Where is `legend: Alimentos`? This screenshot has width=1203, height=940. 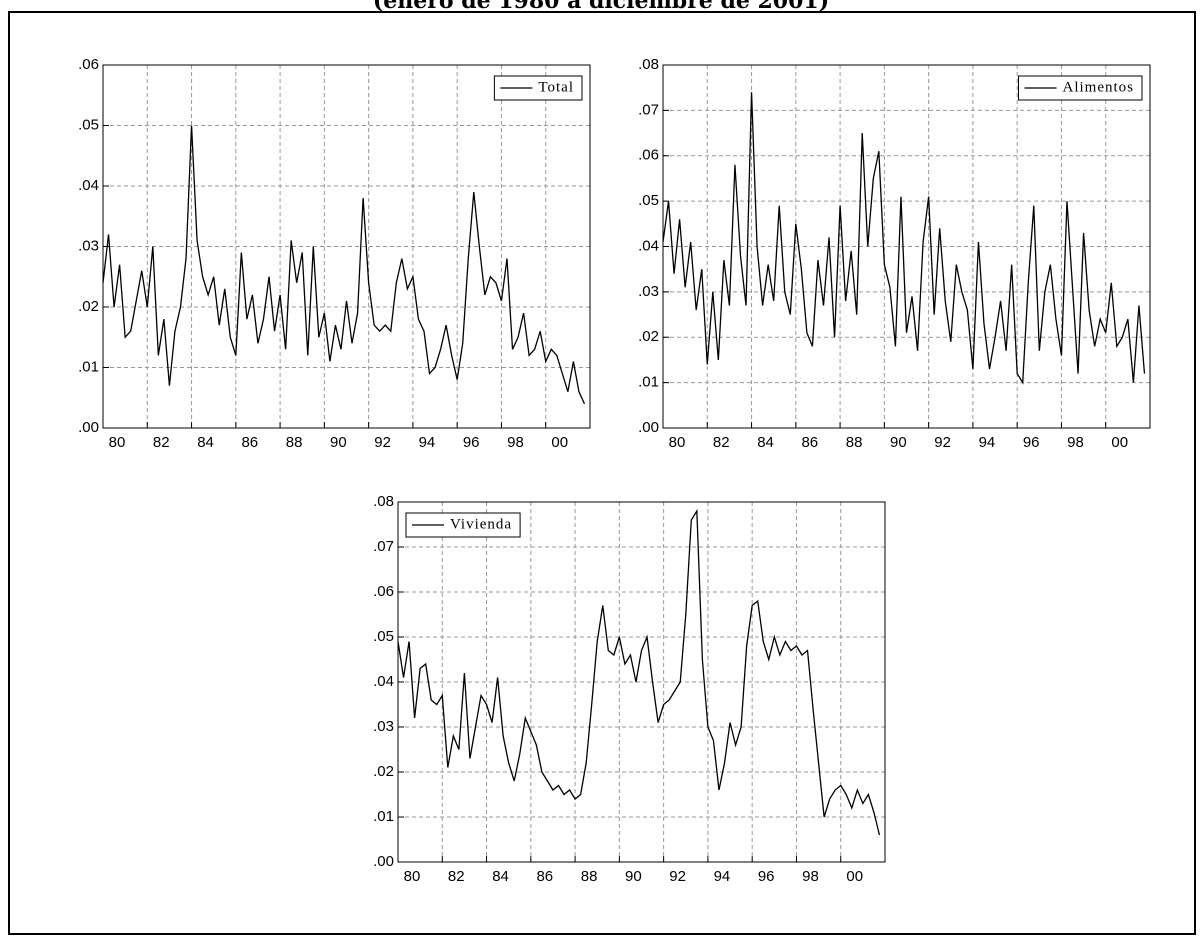 legend: Alimentos is located at coordinates (1080, 88).